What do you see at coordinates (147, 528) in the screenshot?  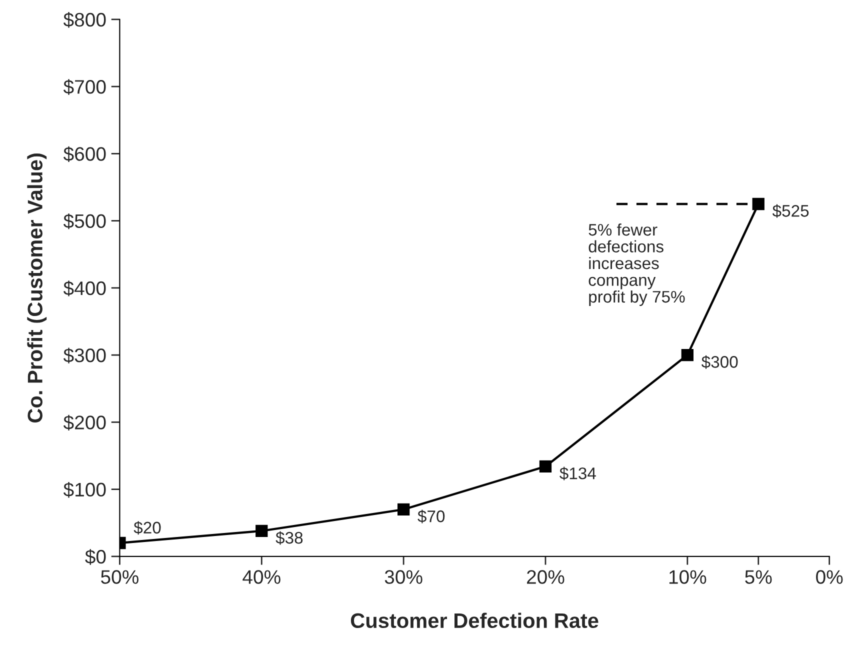 I see `data-label: $20` at bounding box center [147, 528].